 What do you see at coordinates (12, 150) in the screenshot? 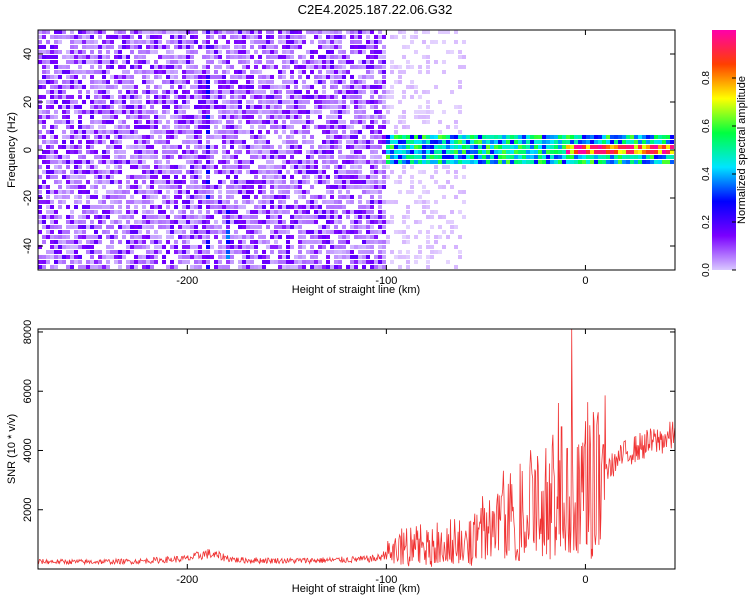
I see `heatmap-y-label: Frequency (Hz)` at bounding box center [12, 150].